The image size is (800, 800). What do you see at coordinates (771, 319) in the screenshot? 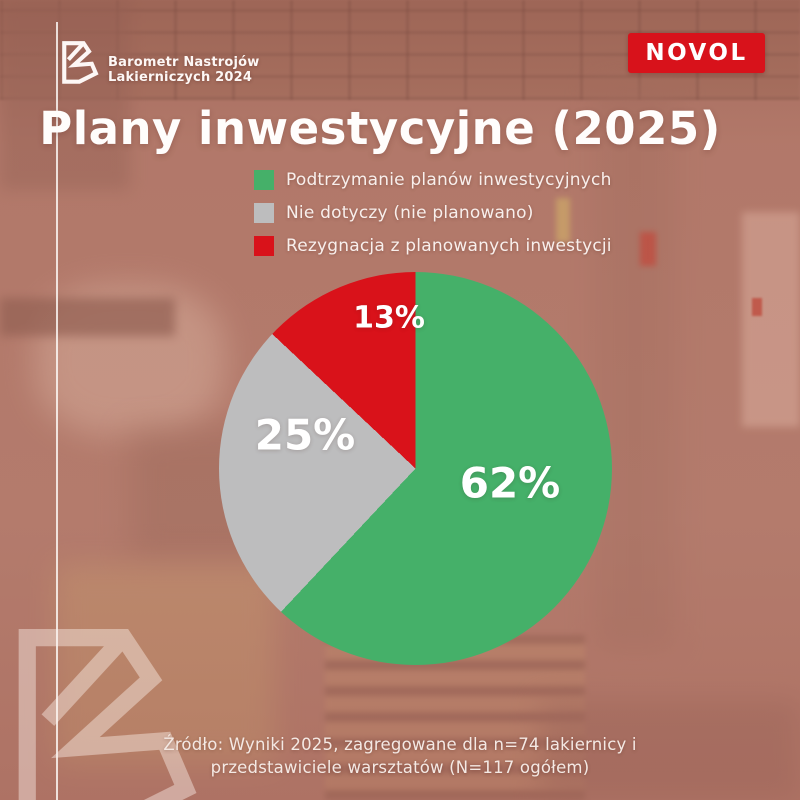
I see `bg-door` at bounding box center [771, 319].